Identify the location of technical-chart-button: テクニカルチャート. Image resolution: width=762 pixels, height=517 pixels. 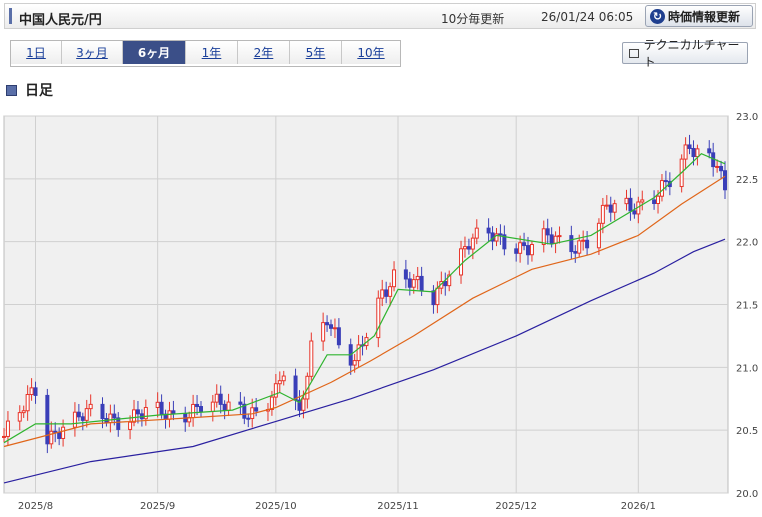
(685, 53).